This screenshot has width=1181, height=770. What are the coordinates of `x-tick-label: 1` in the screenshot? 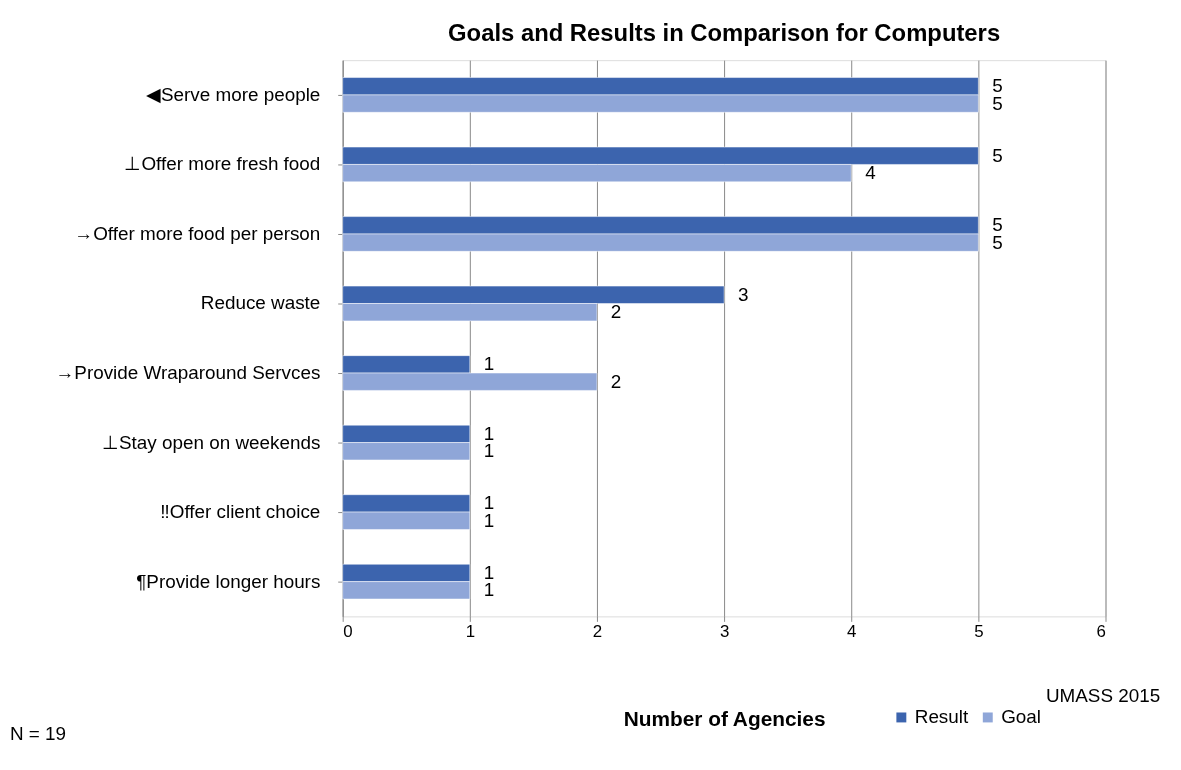 It's located at (470, 631).